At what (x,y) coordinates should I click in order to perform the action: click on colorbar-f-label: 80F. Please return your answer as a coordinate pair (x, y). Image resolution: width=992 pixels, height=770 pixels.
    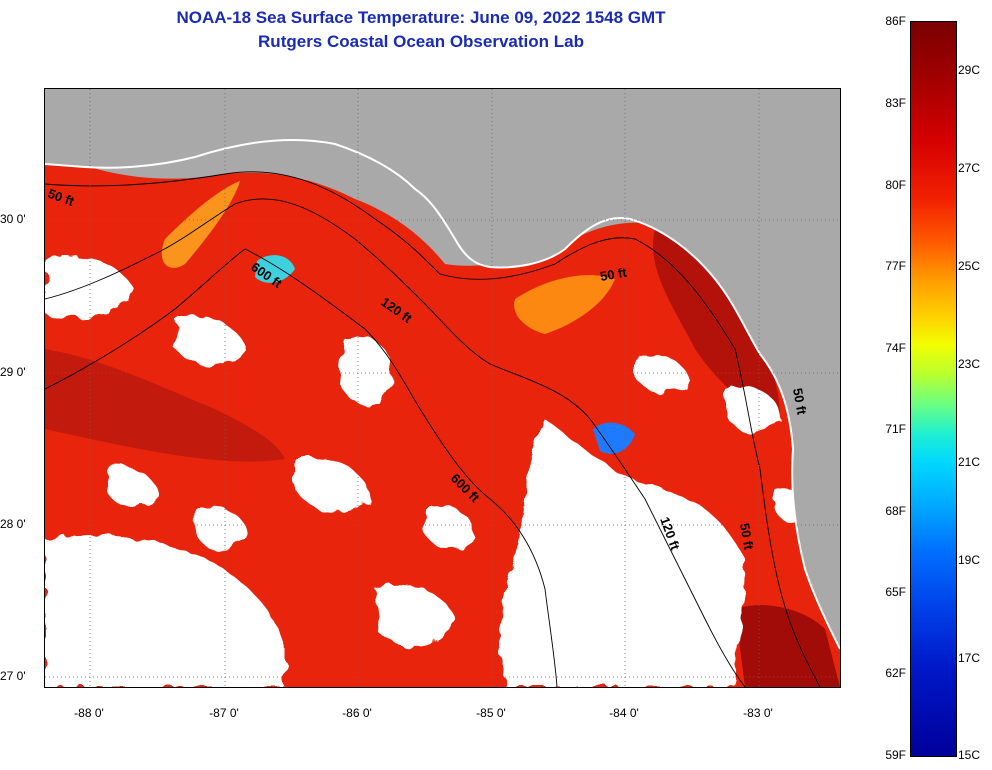
    Looking at the image, I should click on (895, 185).